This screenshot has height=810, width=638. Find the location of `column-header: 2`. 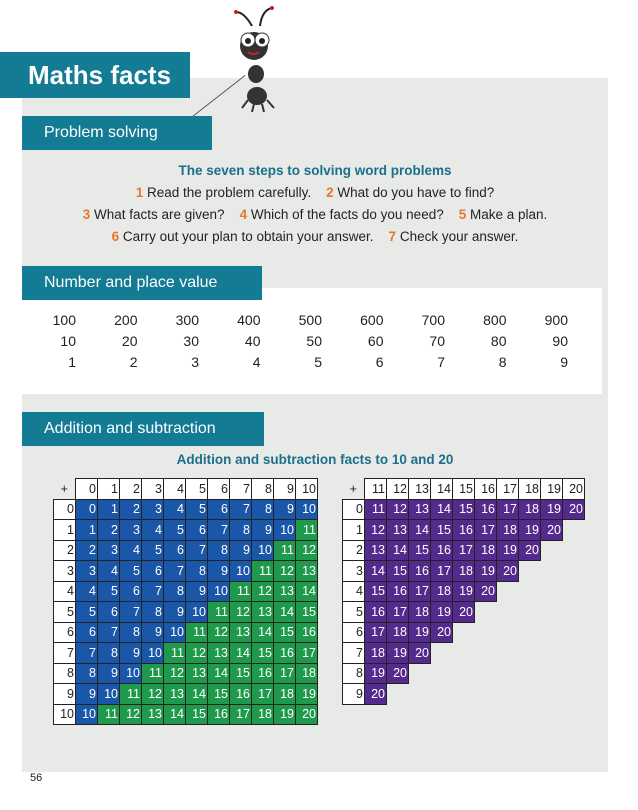

column-header: 2 is located at coordinates (130, 489).